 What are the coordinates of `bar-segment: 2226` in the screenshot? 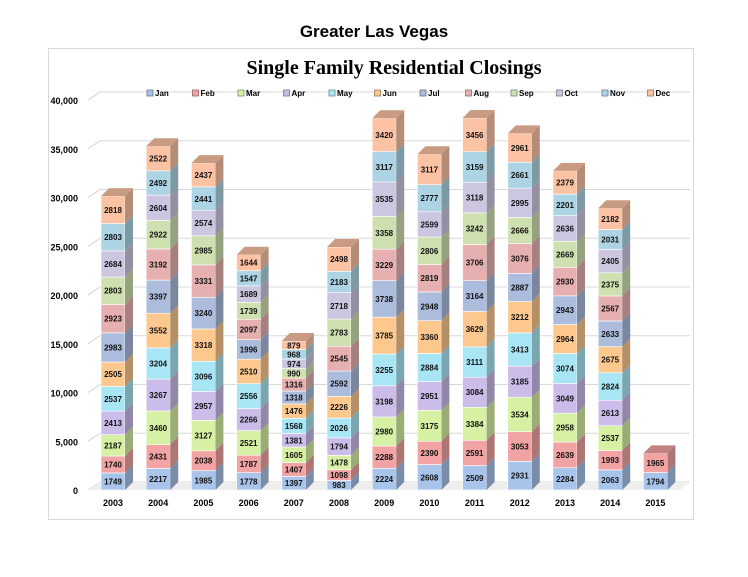 It's located at (342, 403).